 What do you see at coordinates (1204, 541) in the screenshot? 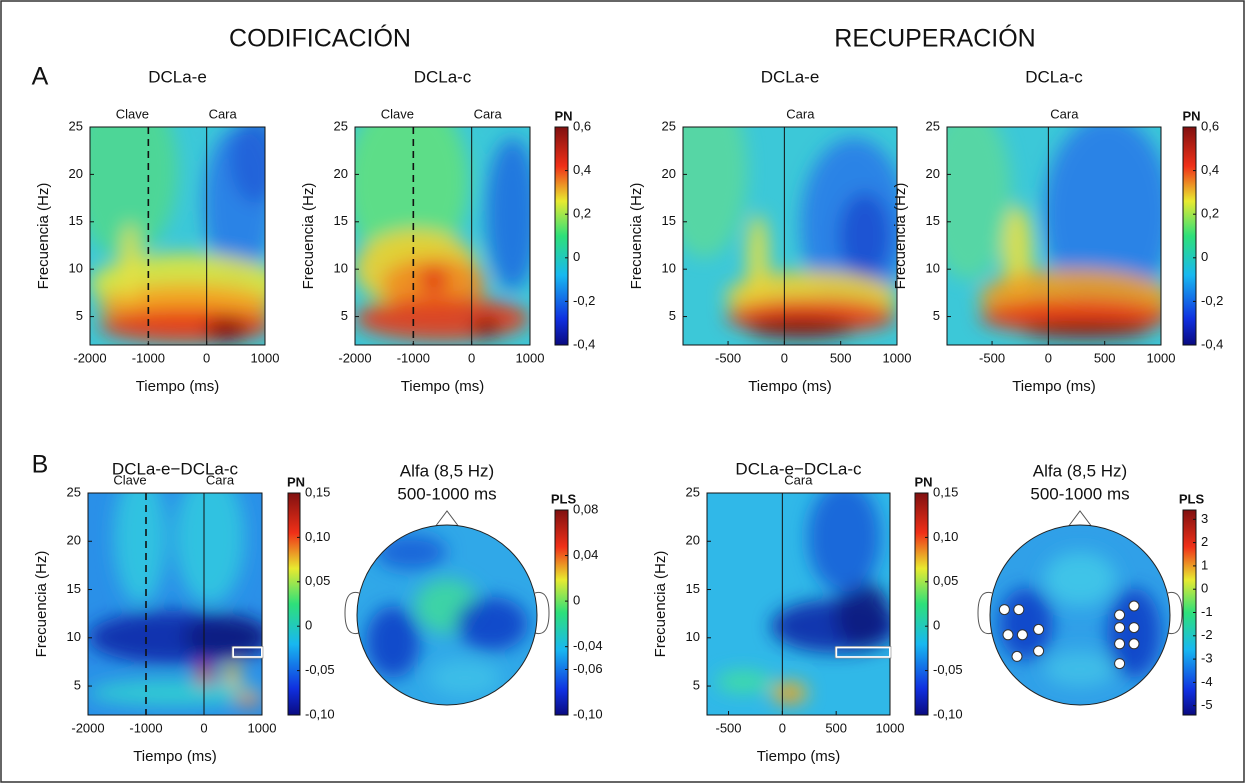
I see `colorbar-tick-label: 2` at bounding box center [1204, 541].